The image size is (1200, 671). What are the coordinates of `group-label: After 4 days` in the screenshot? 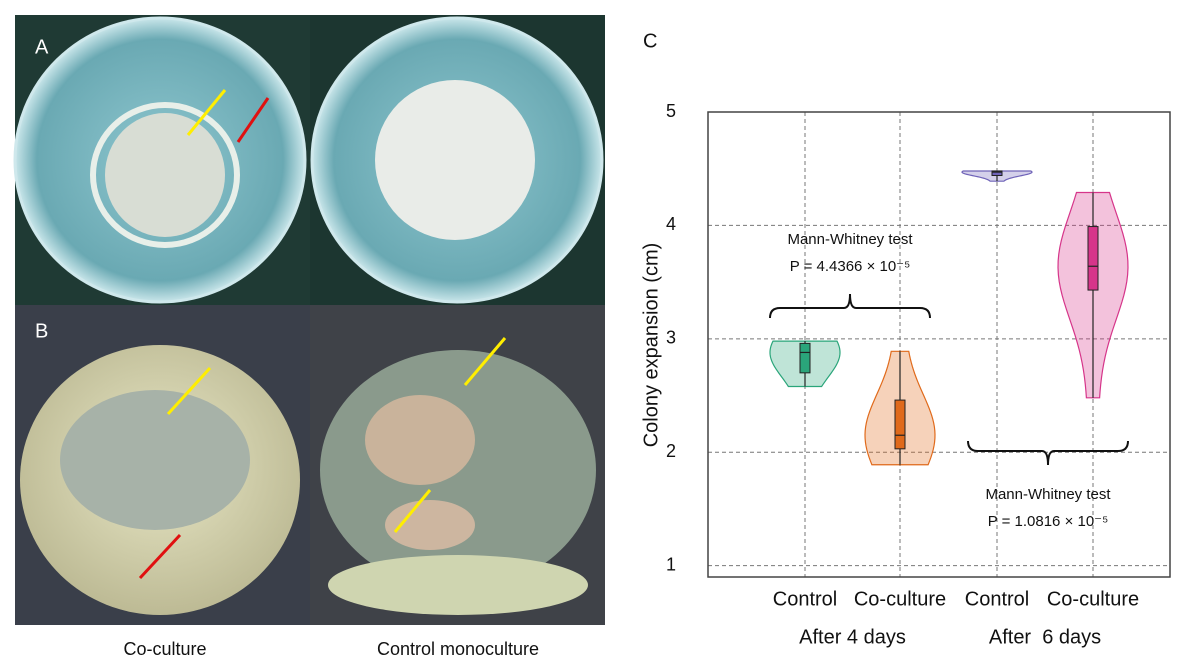 It's located at (852, 637).